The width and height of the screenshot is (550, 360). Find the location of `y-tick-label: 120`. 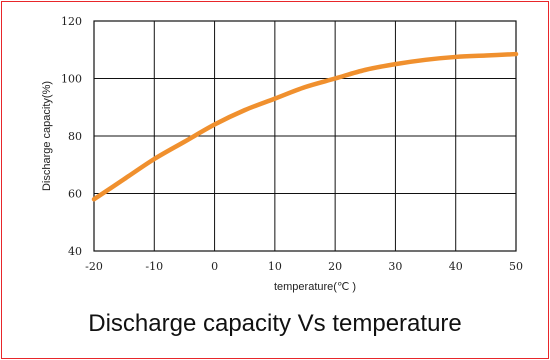

y-tick-label: 120 is located at coordinates (71, 21).